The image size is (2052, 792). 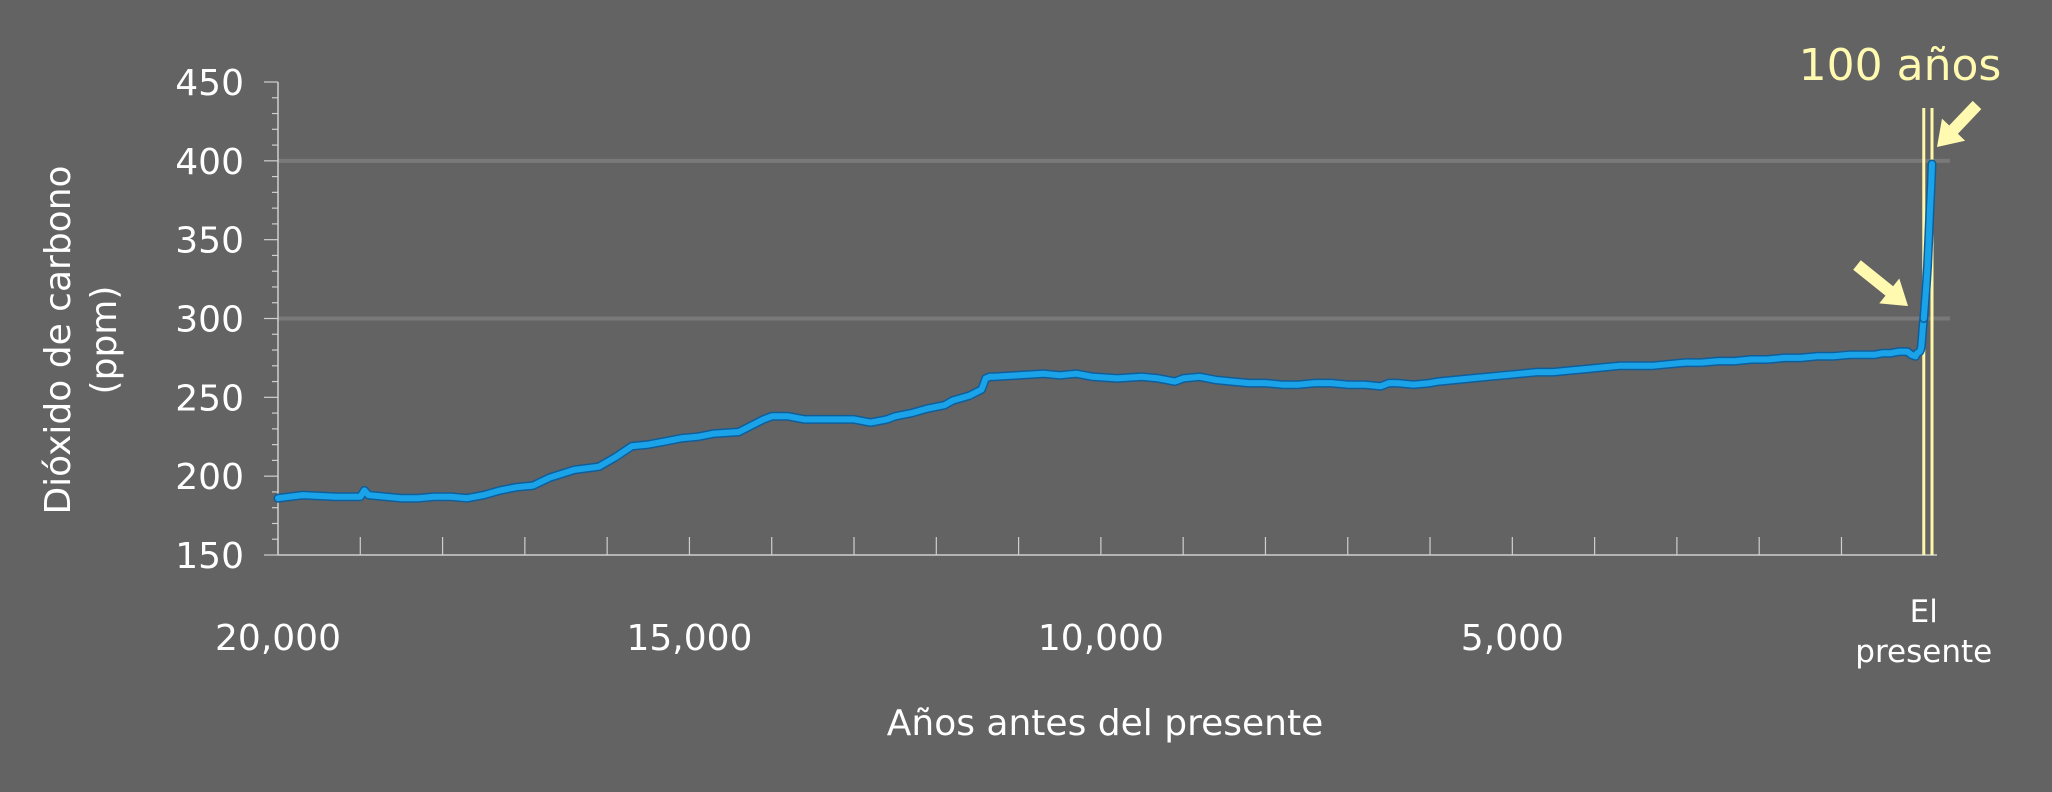 What do you see at coordinates (1923, 652) in the screenshot?
I see `x-tick-label: presente` at bounding box center [1923, 652].